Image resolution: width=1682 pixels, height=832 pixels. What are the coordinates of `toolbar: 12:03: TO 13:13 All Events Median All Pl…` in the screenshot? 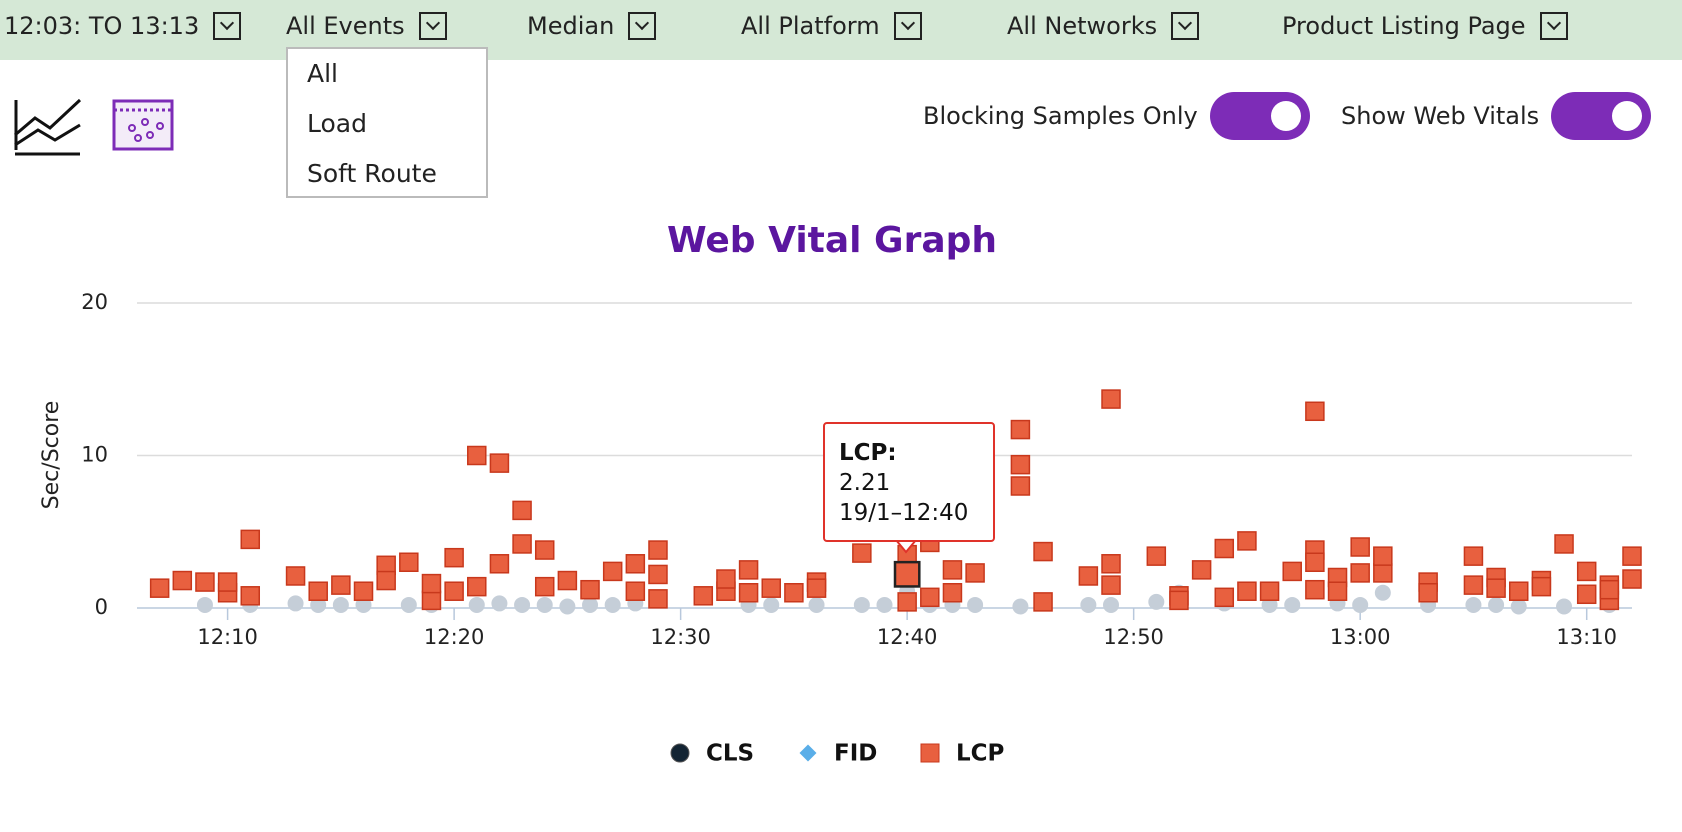 It's located at (841, 30).